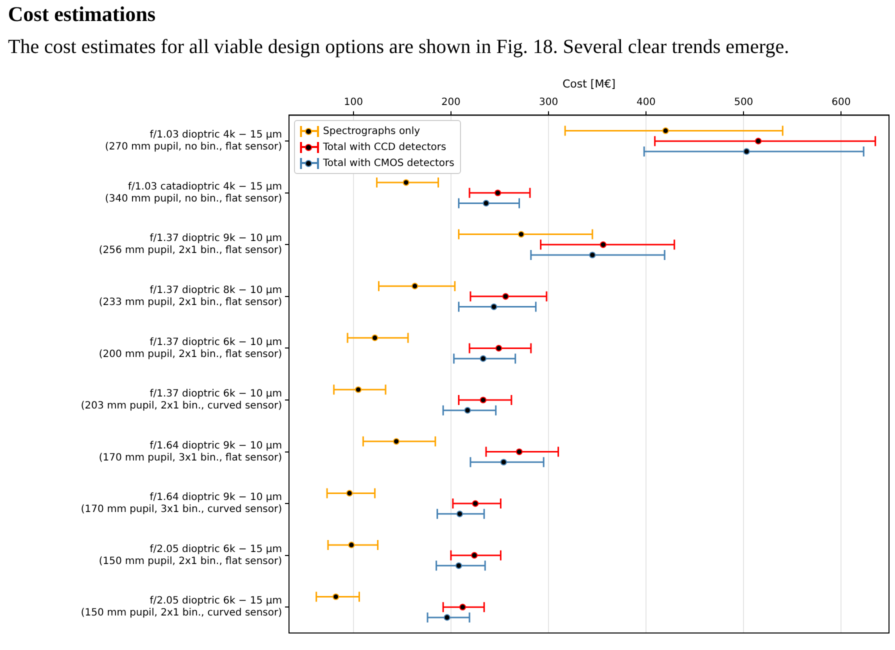 This screenshot has height=650, width=895. What do you see at coordinates (841, 102) in the screenshot?
I see `x-tick-label: 600` at bounding box center [841, 102].